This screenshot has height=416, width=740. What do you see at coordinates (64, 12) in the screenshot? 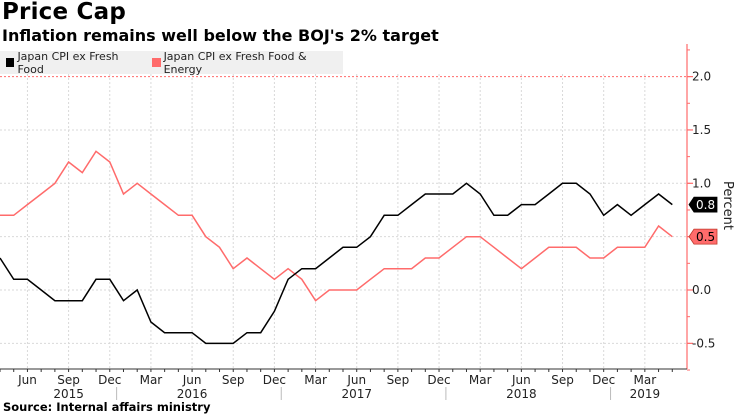
I see `chart-title: Price Cap` at bounding box center [64, 12].